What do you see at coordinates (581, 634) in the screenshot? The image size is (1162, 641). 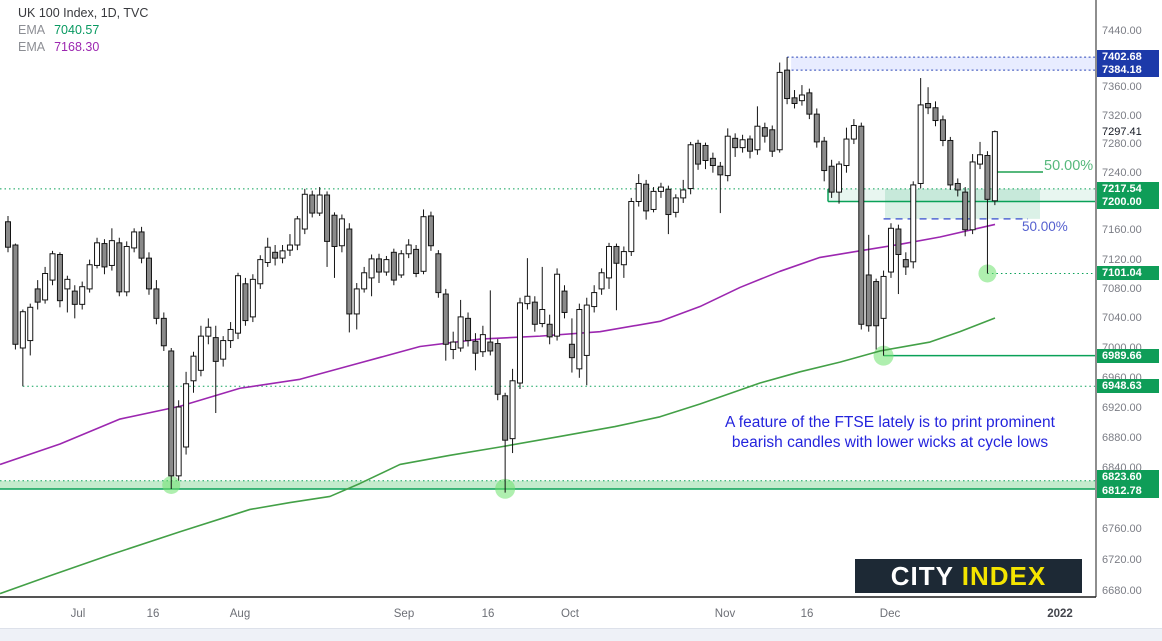 I see `bottom-toolbar-strip` at bounding box center [581, 634].